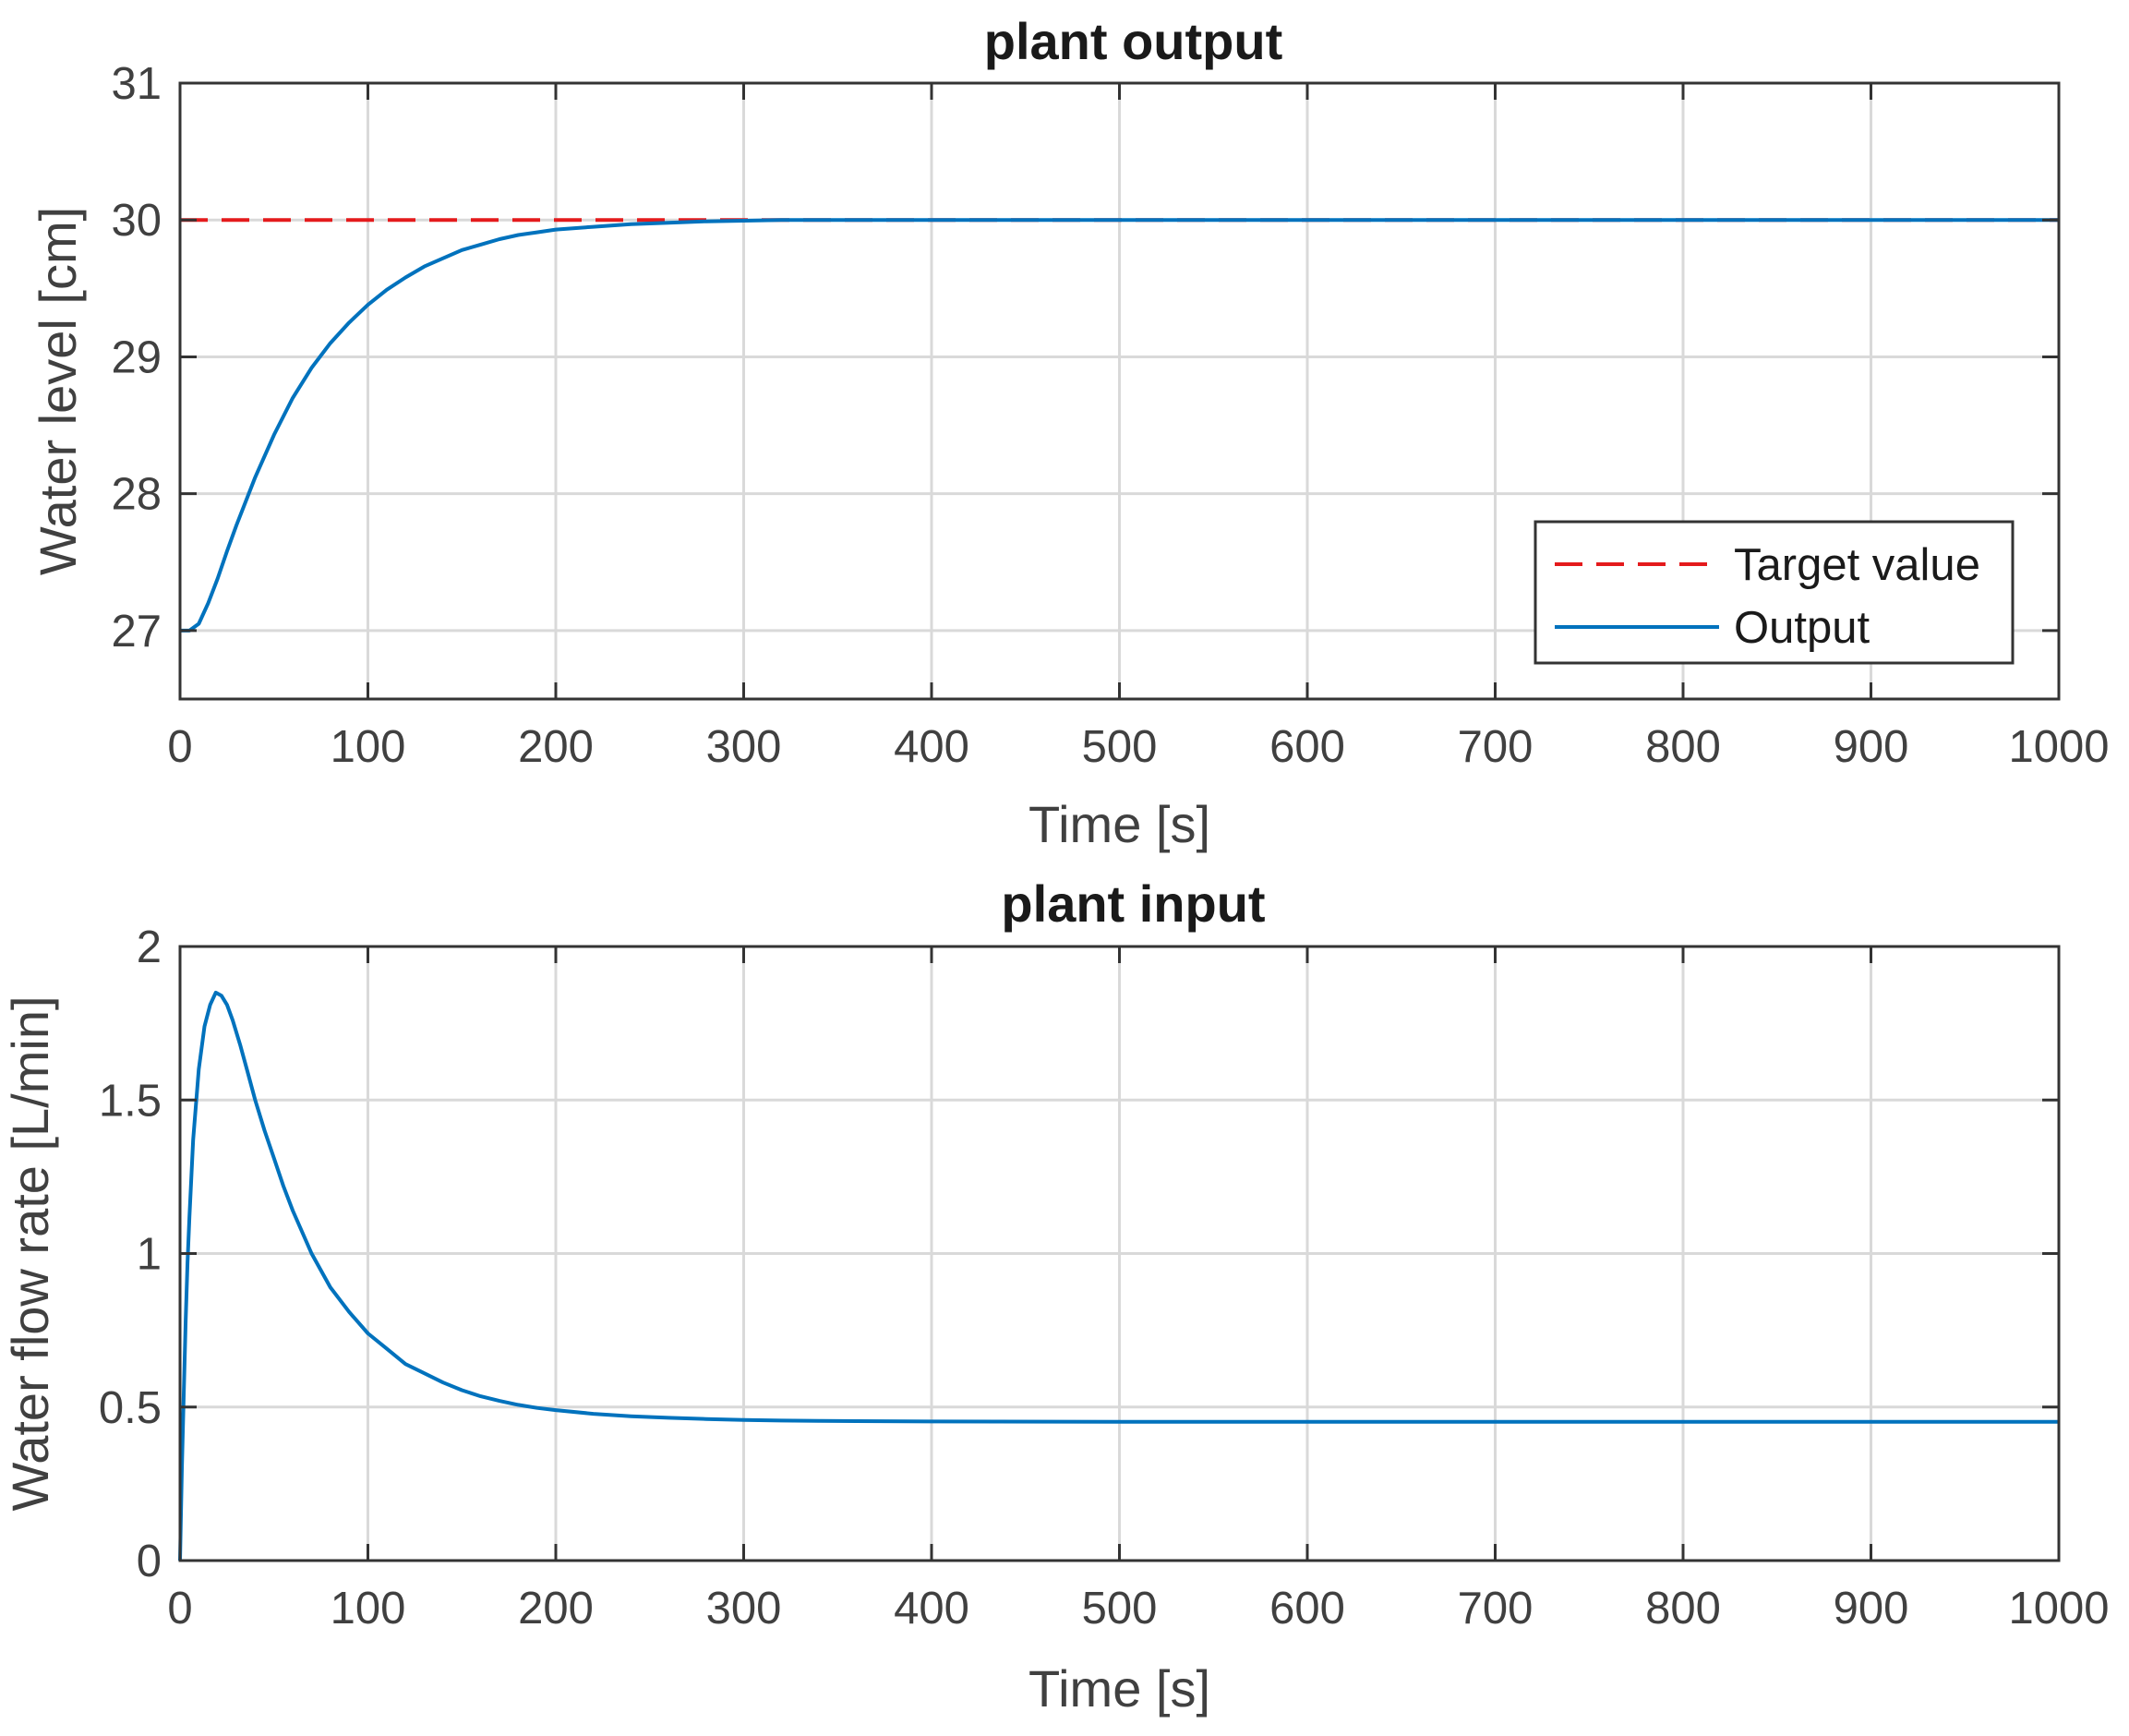 The image size is (2129, 1736). I want to click on y-tick-label: 1, so click(149, 1255).